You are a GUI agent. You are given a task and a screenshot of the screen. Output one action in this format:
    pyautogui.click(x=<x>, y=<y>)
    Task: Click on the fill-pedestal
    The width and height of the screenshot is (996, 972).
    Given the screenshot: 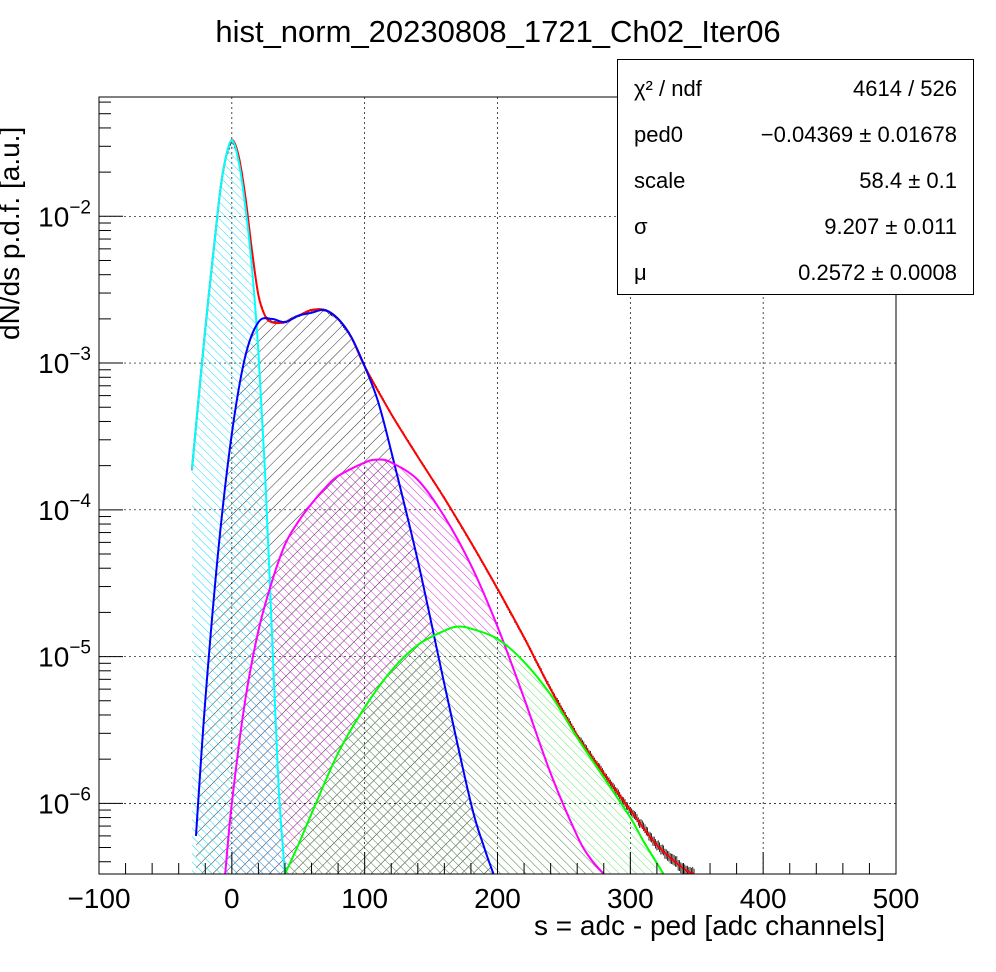 What is the action you would take?
    pyautogui.click(x=238, y=507)
    